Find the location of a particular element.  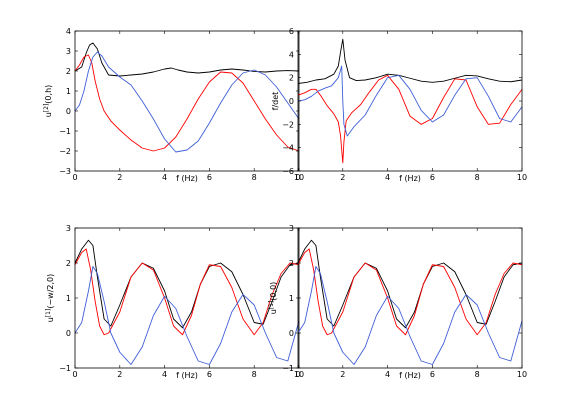

y-axis-label: f/det is located at coordinates (275, 101).